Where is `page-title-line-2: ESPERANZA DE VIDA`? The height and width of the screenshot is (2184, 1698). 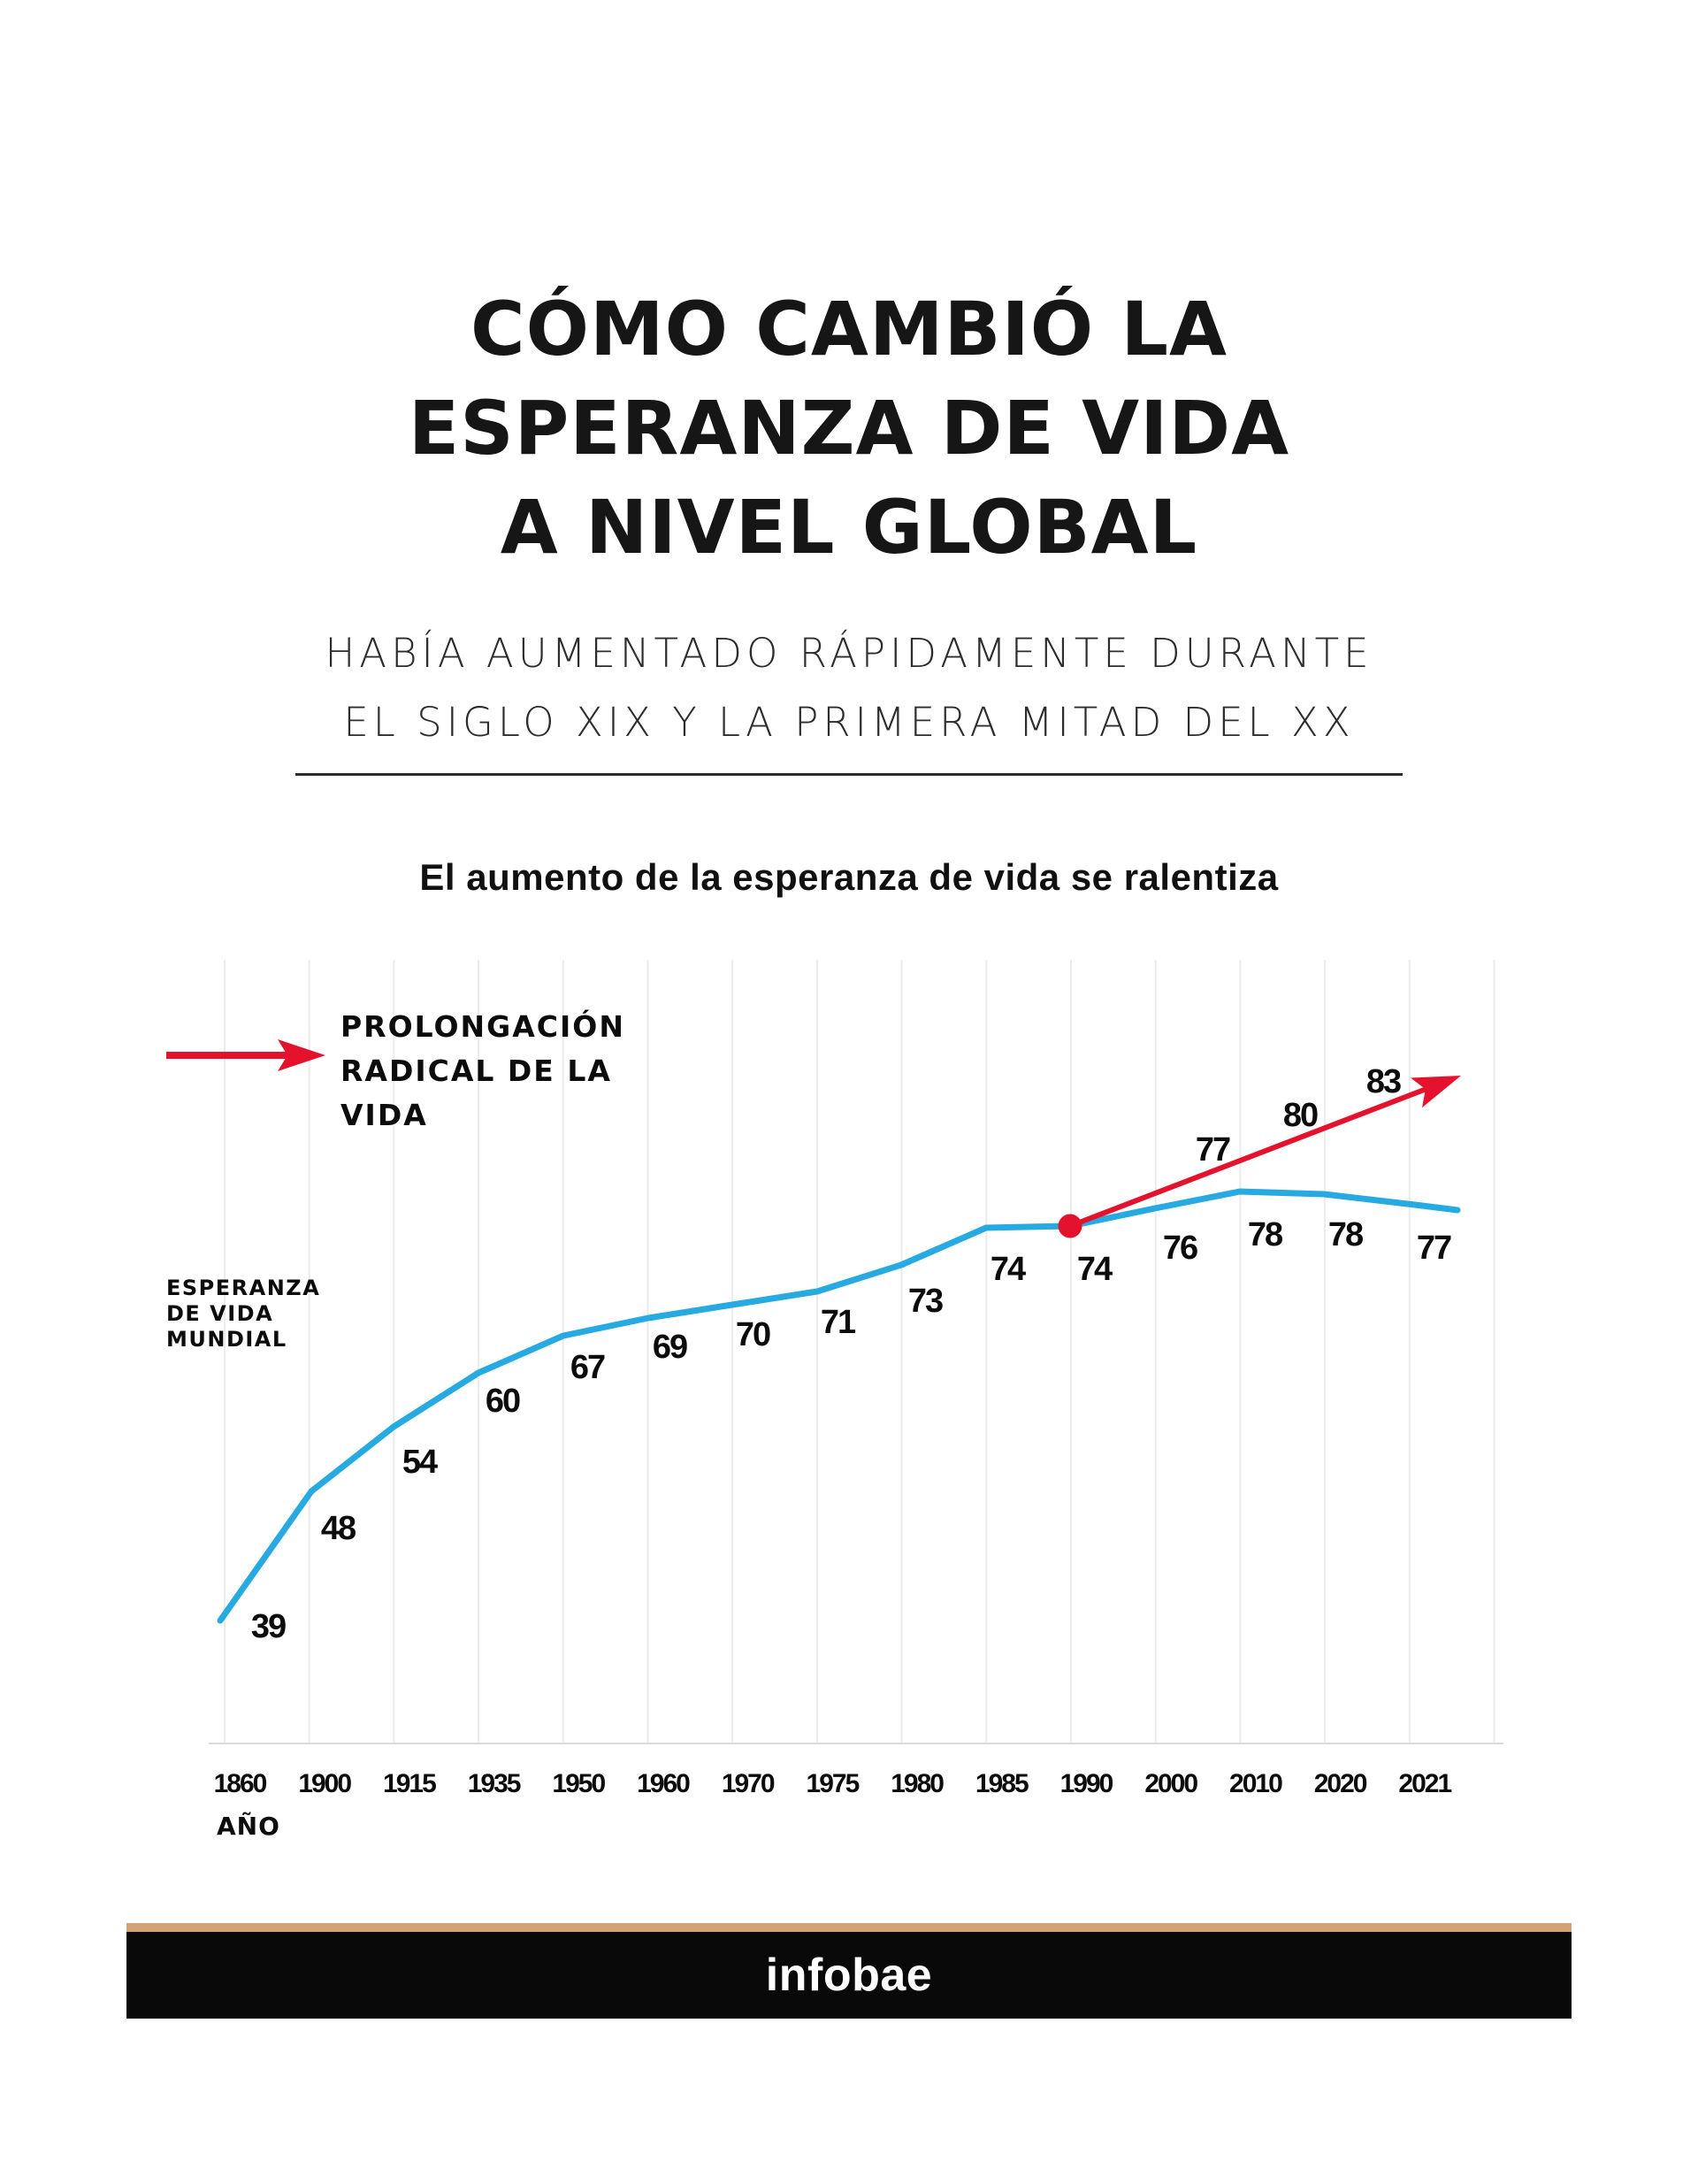
page-title-line-2: ESPERANZA DE VIDA is located at coordinates (849, 428).